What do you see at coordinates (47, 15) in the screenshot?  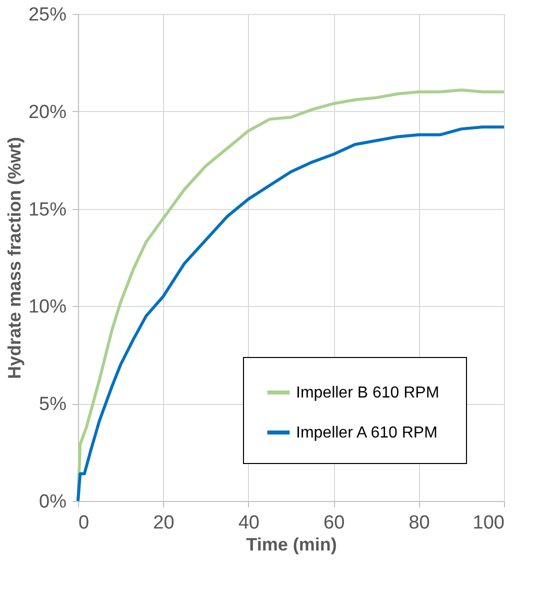 I see `y-tick-label: 25%` at bounding box center [47, 15].